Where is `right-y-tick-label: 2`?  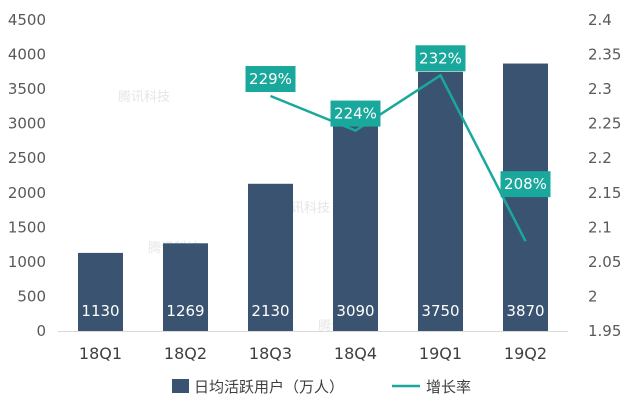 right-y-tick-label: 2 is located at coordinates (593, 296).